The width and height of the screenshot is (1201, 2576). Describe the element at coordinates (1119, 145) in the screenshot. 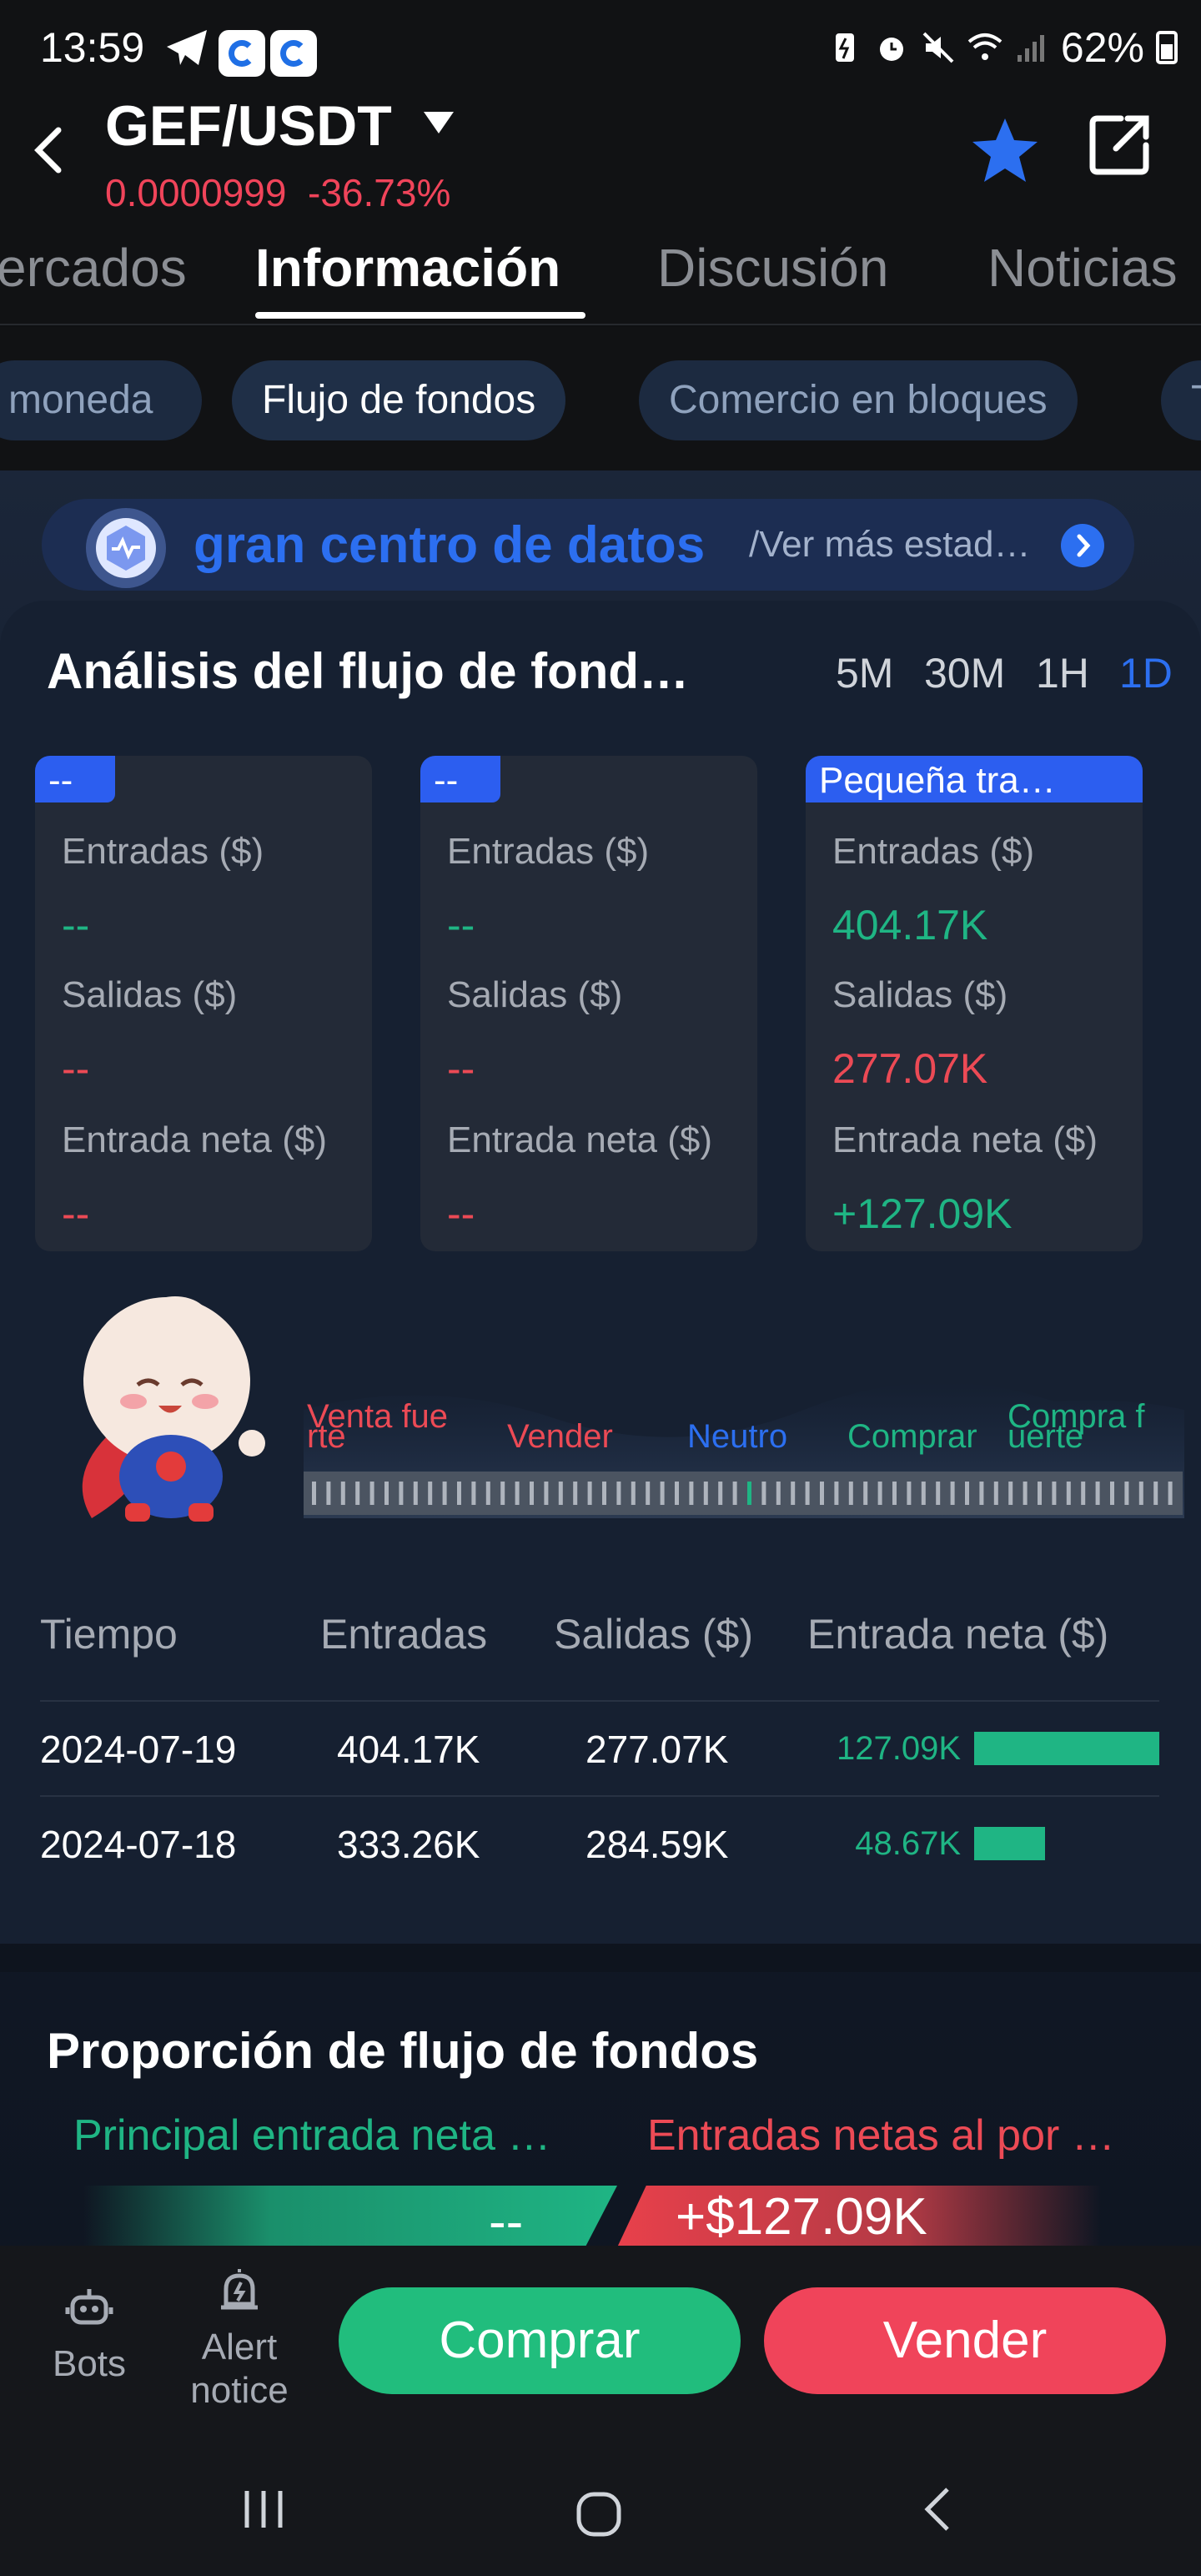

I see `share-icon` at that location.